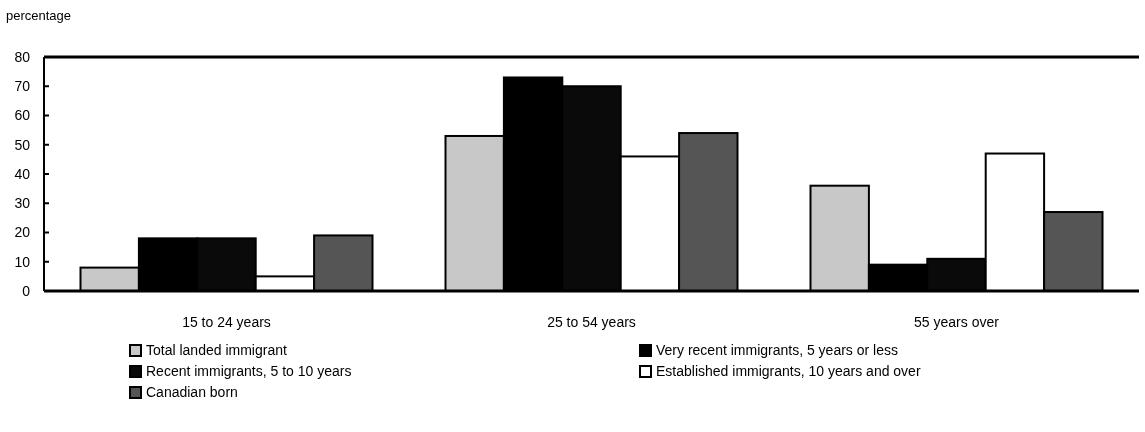  What do you see at coordinates (216, 349) in the screenshot?
I see `legend-label: Total landed immigrant` at bounding box center [216, 349].